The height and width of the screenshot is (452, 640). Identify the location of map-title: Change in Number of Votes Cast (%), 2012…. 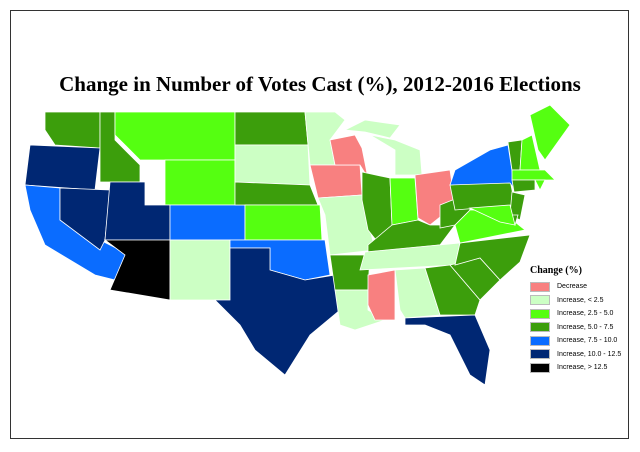
(320, 84).